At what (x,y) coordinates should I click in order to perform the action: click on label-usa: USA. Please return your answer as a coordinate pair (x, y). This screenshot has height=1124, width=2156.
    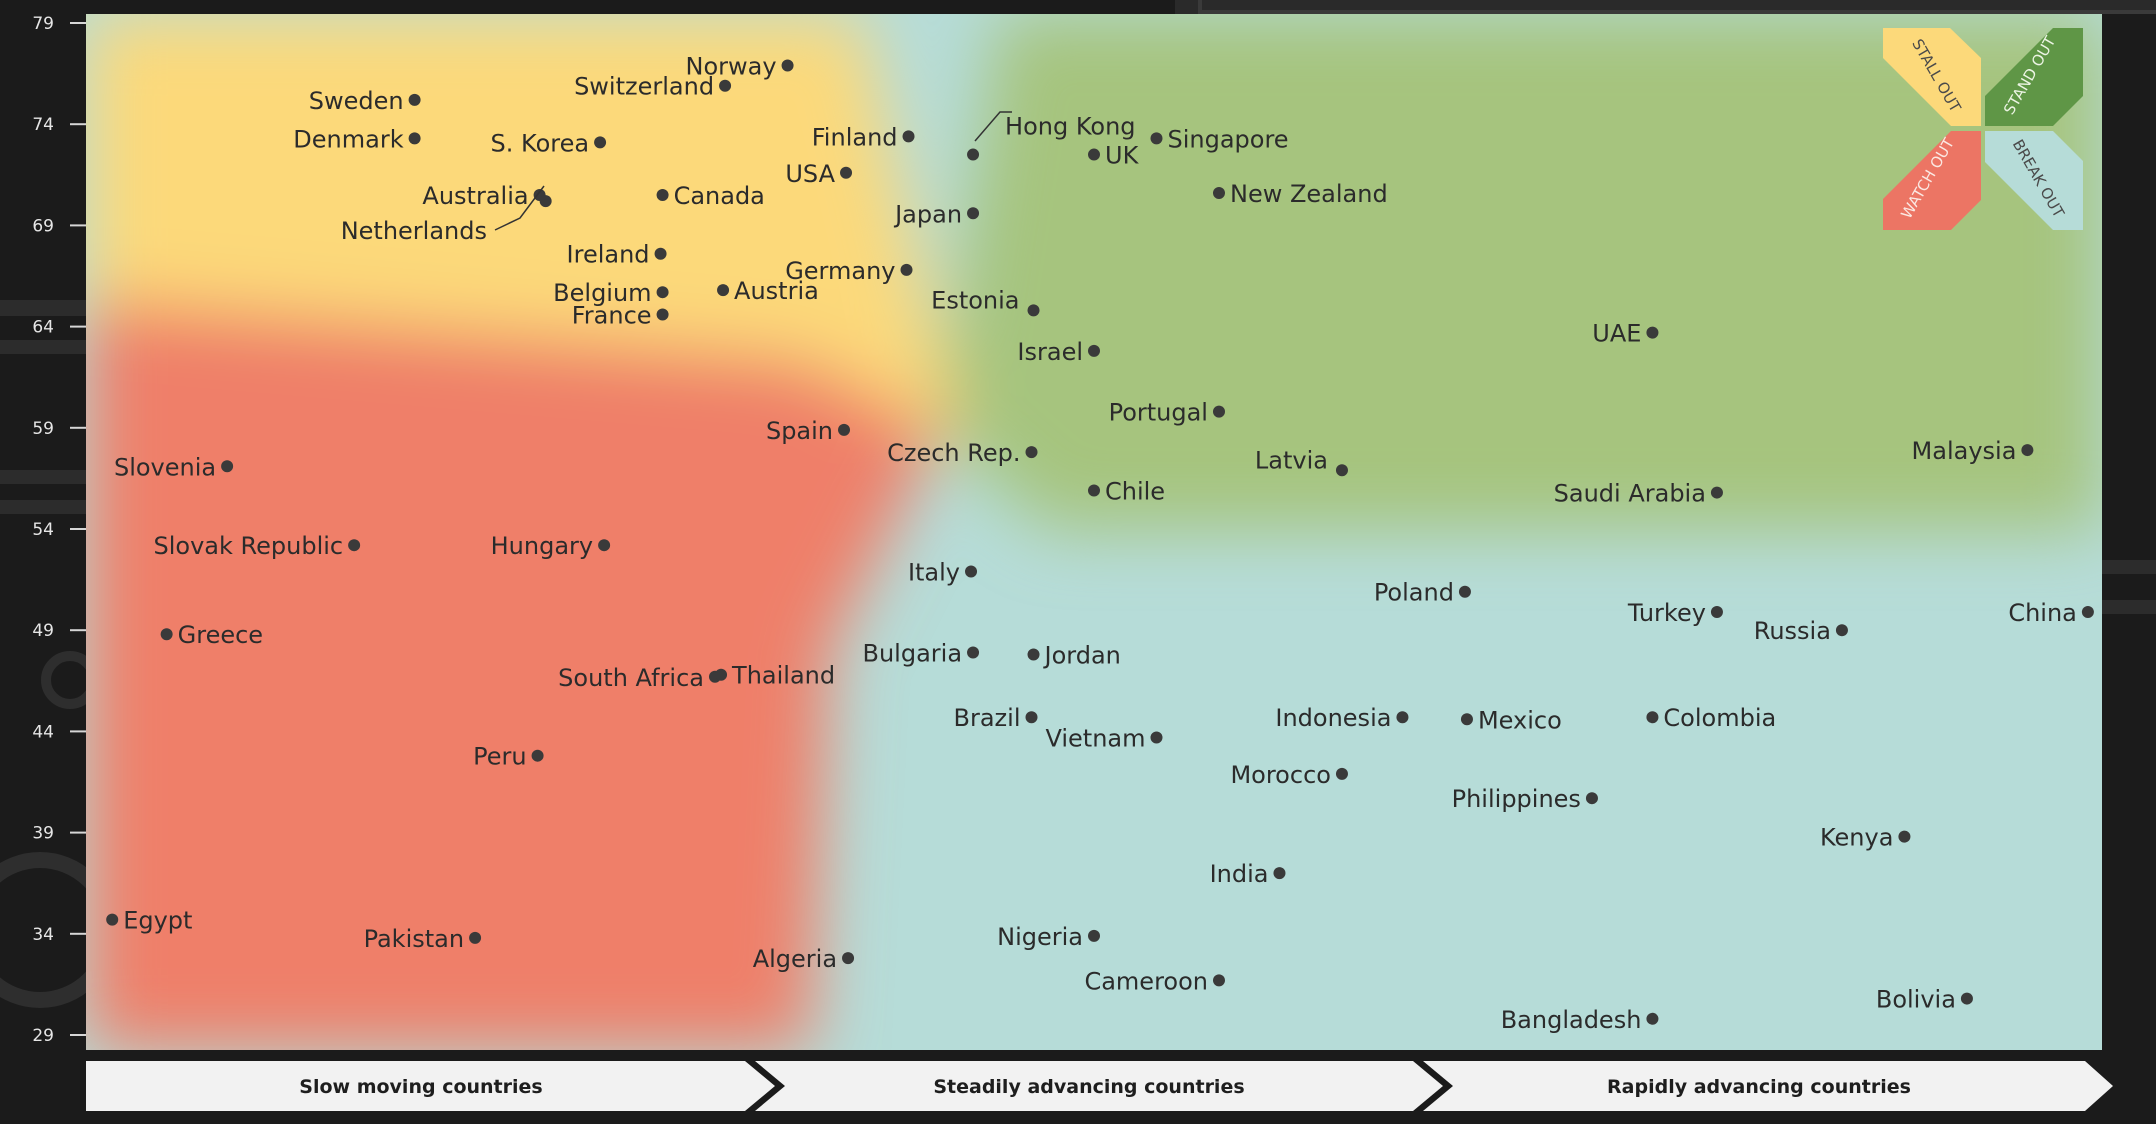
    Looking at the image, I should click on (810, 174).